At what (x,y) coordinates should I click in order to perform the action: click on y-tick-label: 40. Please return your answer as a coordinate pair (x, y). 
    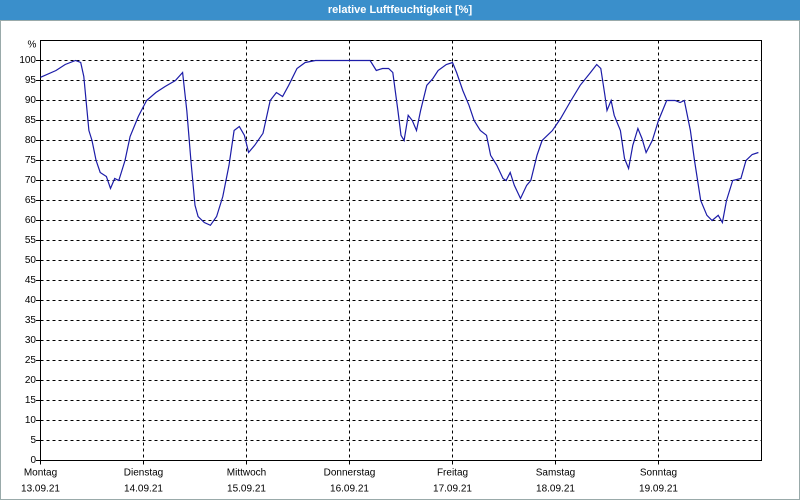
    Looking at the image, I should click on (31, 300).